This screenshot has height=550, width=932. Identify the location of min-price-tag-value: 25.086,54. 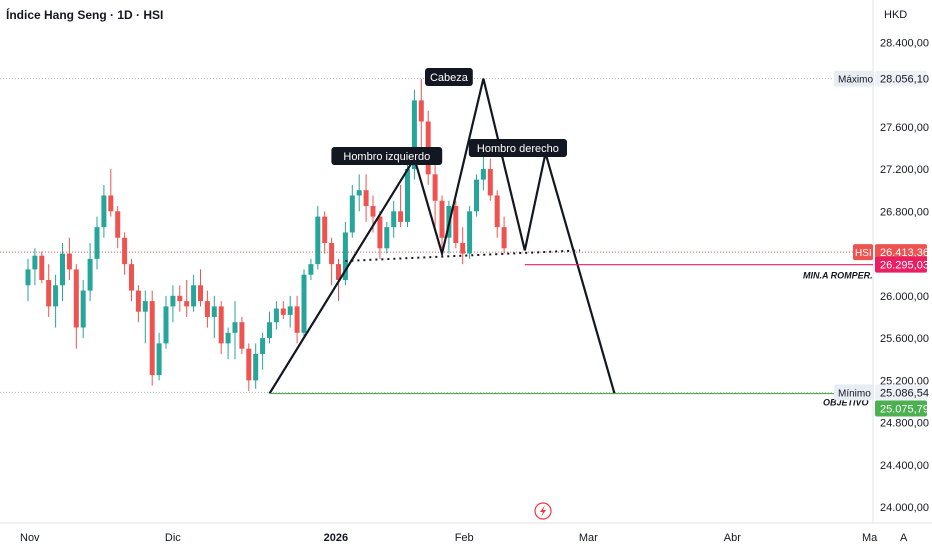
(904, 393).